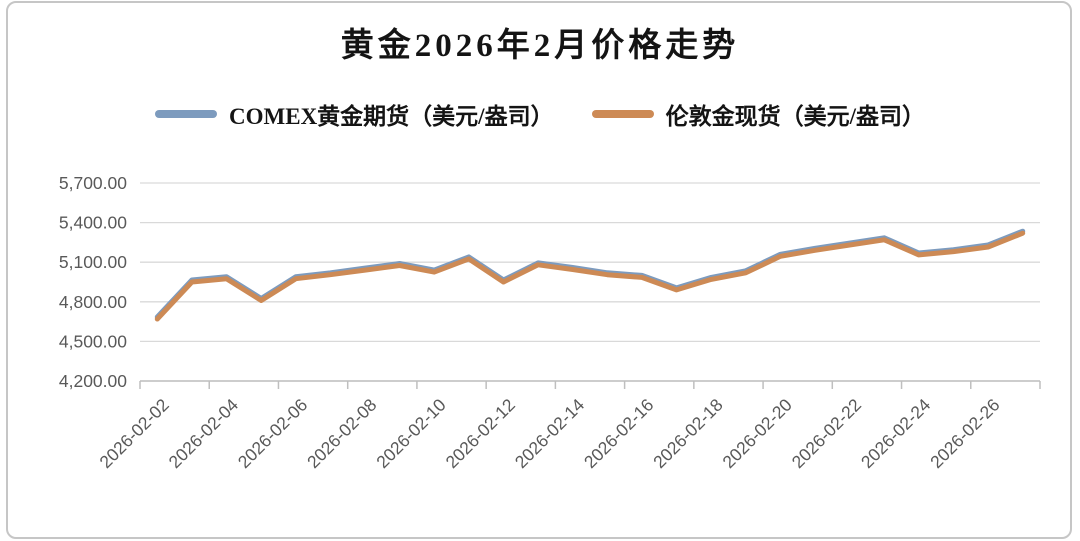 The width and height of the screenshot is (1080, 541). What do you see at coordinates (93, 223) in the screenshot?
I see `y-axis-tick-label: 5,400.00` at bounding box center [93, 223].